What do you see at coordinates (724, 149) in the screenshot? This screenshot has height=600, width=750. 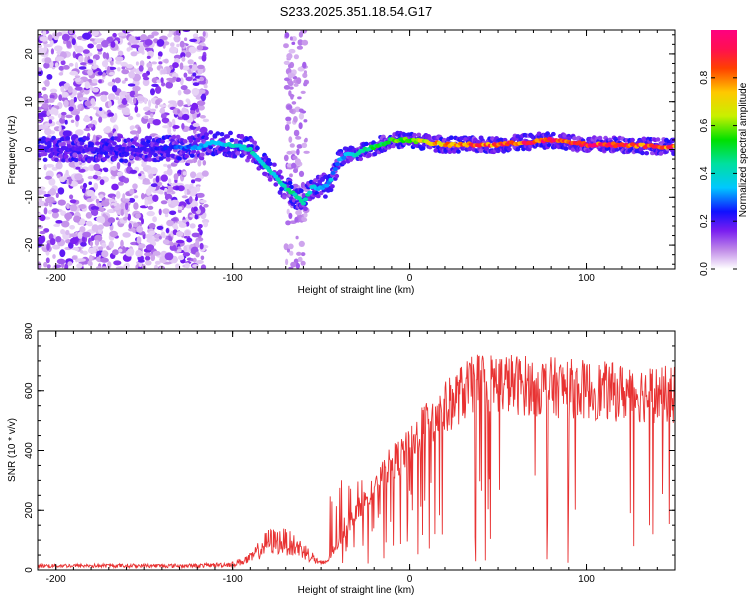 I see `colorbar-gradient` at bounding box center [724, 149].